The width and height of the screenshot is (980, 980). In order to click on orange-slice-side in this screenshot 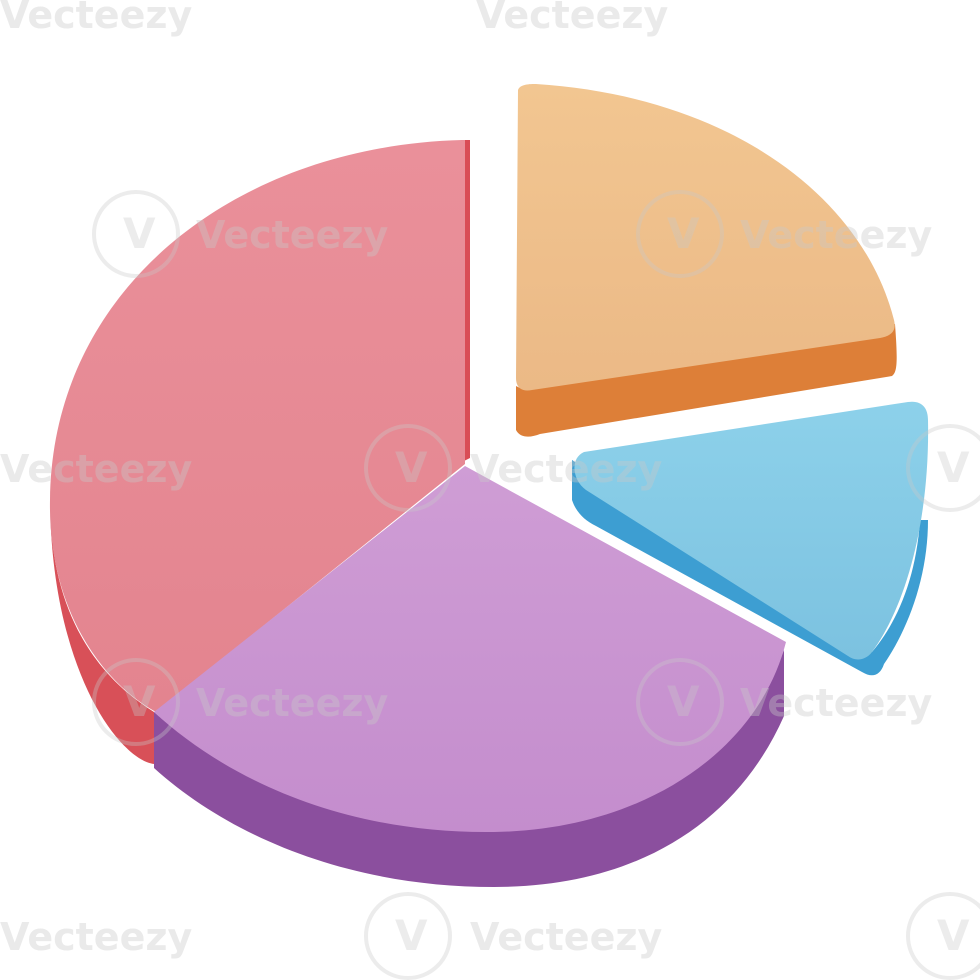, I will do `click(706, 380)`.